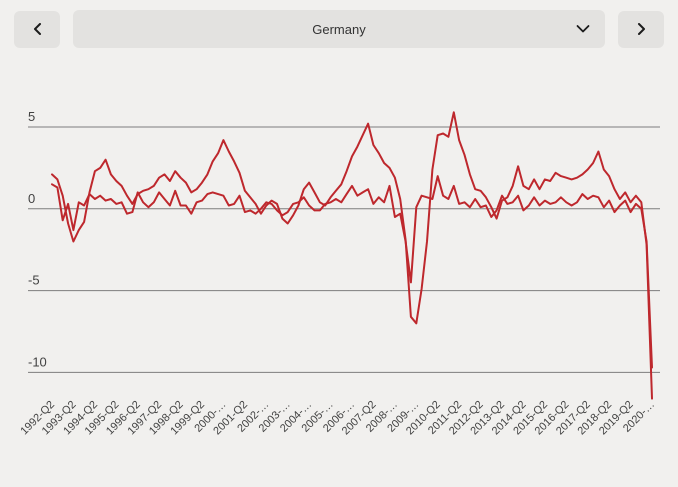 The width and height of the screenshot is (678, 487). Describe the element at coordinates (583, 29) in the screenshot. I see `chevron-down-icon` at that location.